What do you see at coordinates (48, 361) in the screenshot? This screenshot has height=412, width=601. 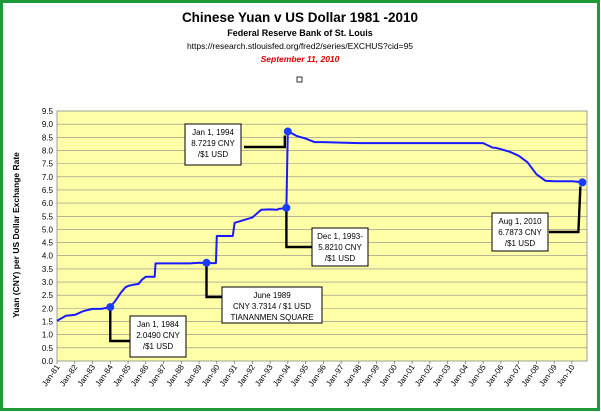 I see `y-tick-label: 0.0` at bounding box center [48, 361].